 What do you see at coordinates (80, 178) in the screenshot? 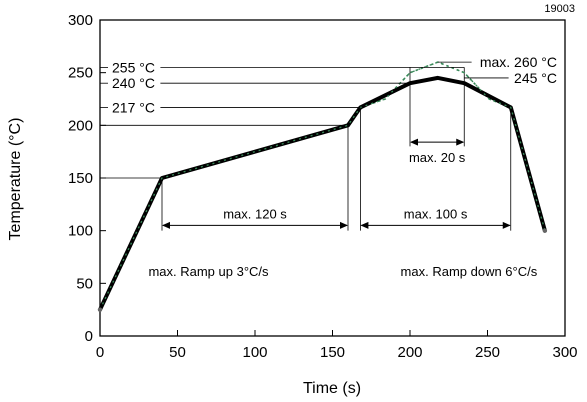
I see `y-tick-label: 150` at bounding box center [80, 178].